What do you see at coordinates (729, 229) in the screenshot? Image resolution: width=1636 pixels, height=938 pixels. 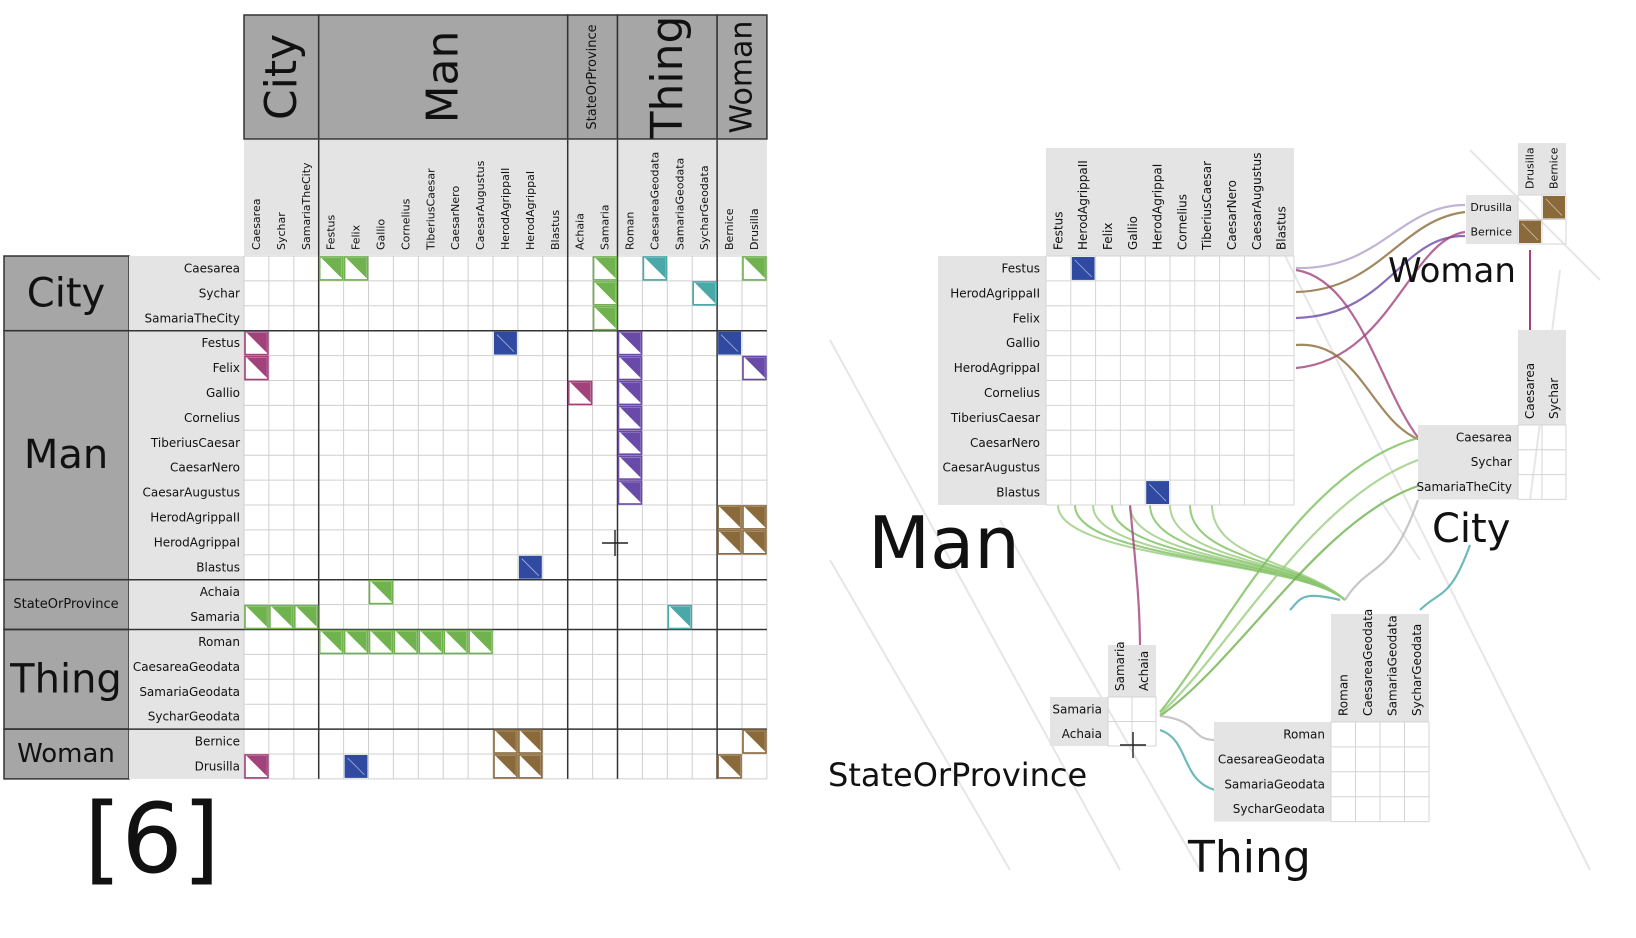 I see `col-label: Bernice` at bounding box center [729, 229].